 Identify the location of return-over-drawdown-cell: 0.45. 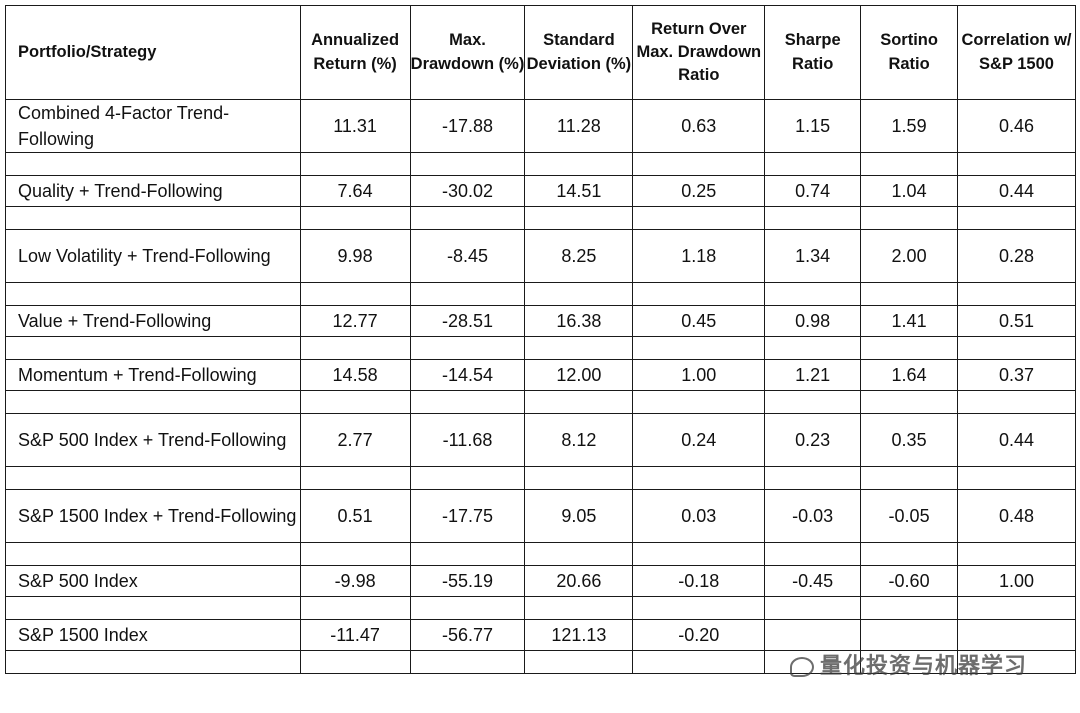
(699, 321).